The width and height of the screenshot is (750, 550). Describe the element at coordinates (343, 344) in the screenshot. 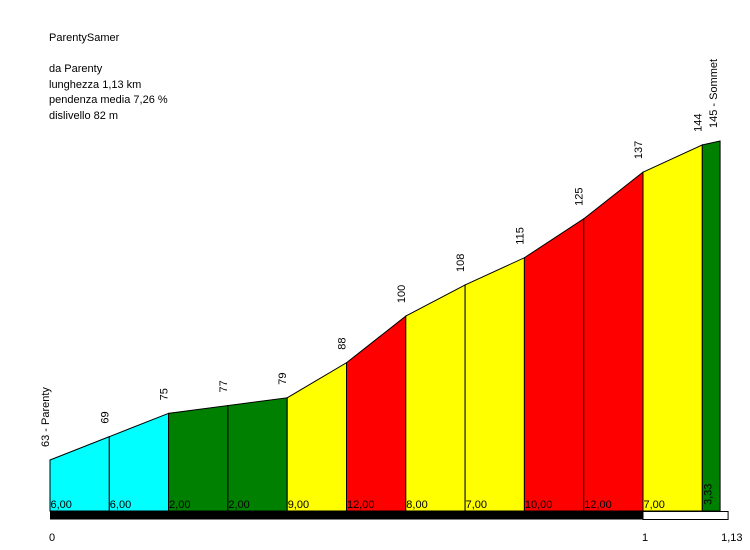

I see `elevation-label: 88` at that location.